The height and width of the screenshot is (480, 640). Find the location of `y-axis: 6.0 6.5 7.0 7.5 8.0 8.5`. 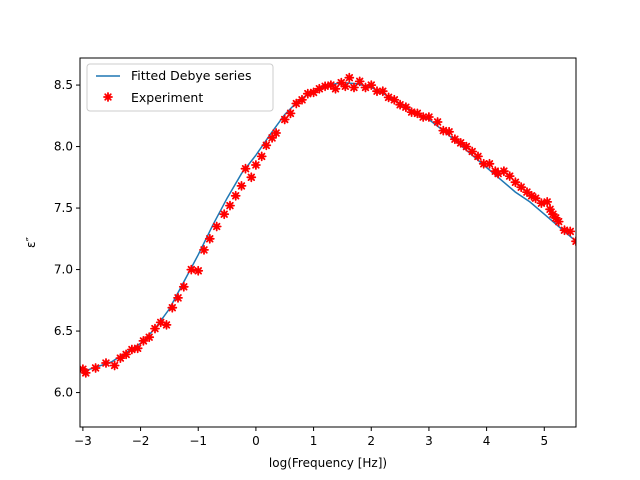

y-axis: 6.0 6.5 7.0 7.5 8.0 8.5 is located at coordinates (67, 239).